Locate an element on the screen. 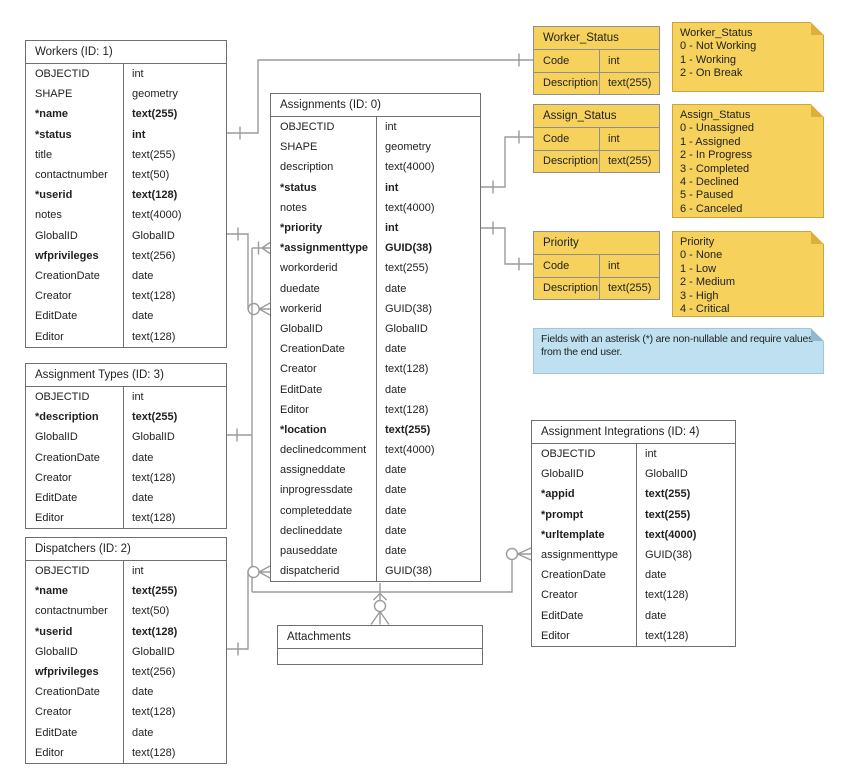 The image size is (850, 783). field-type: geometry is located at coordinates (174, 94).